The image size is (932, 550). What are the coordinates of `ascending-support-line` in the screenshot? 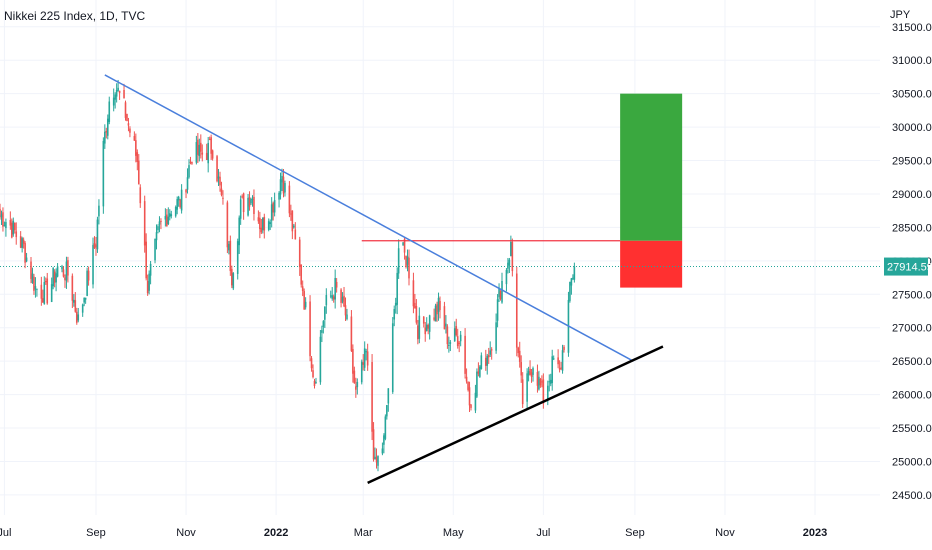 It's located at (515, 415).